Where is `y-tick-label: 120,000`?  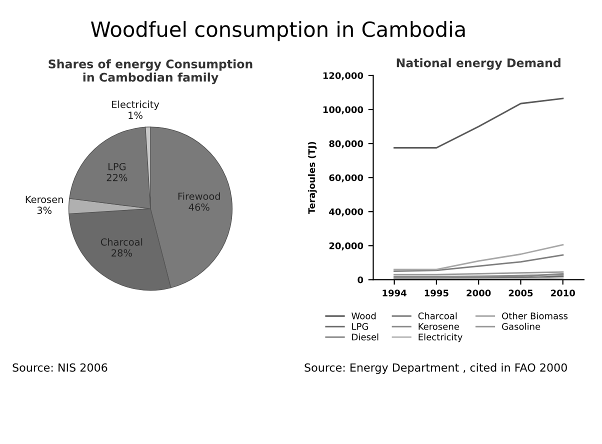
y-tick-label: 120,000 is located at coordinates (343, 76).